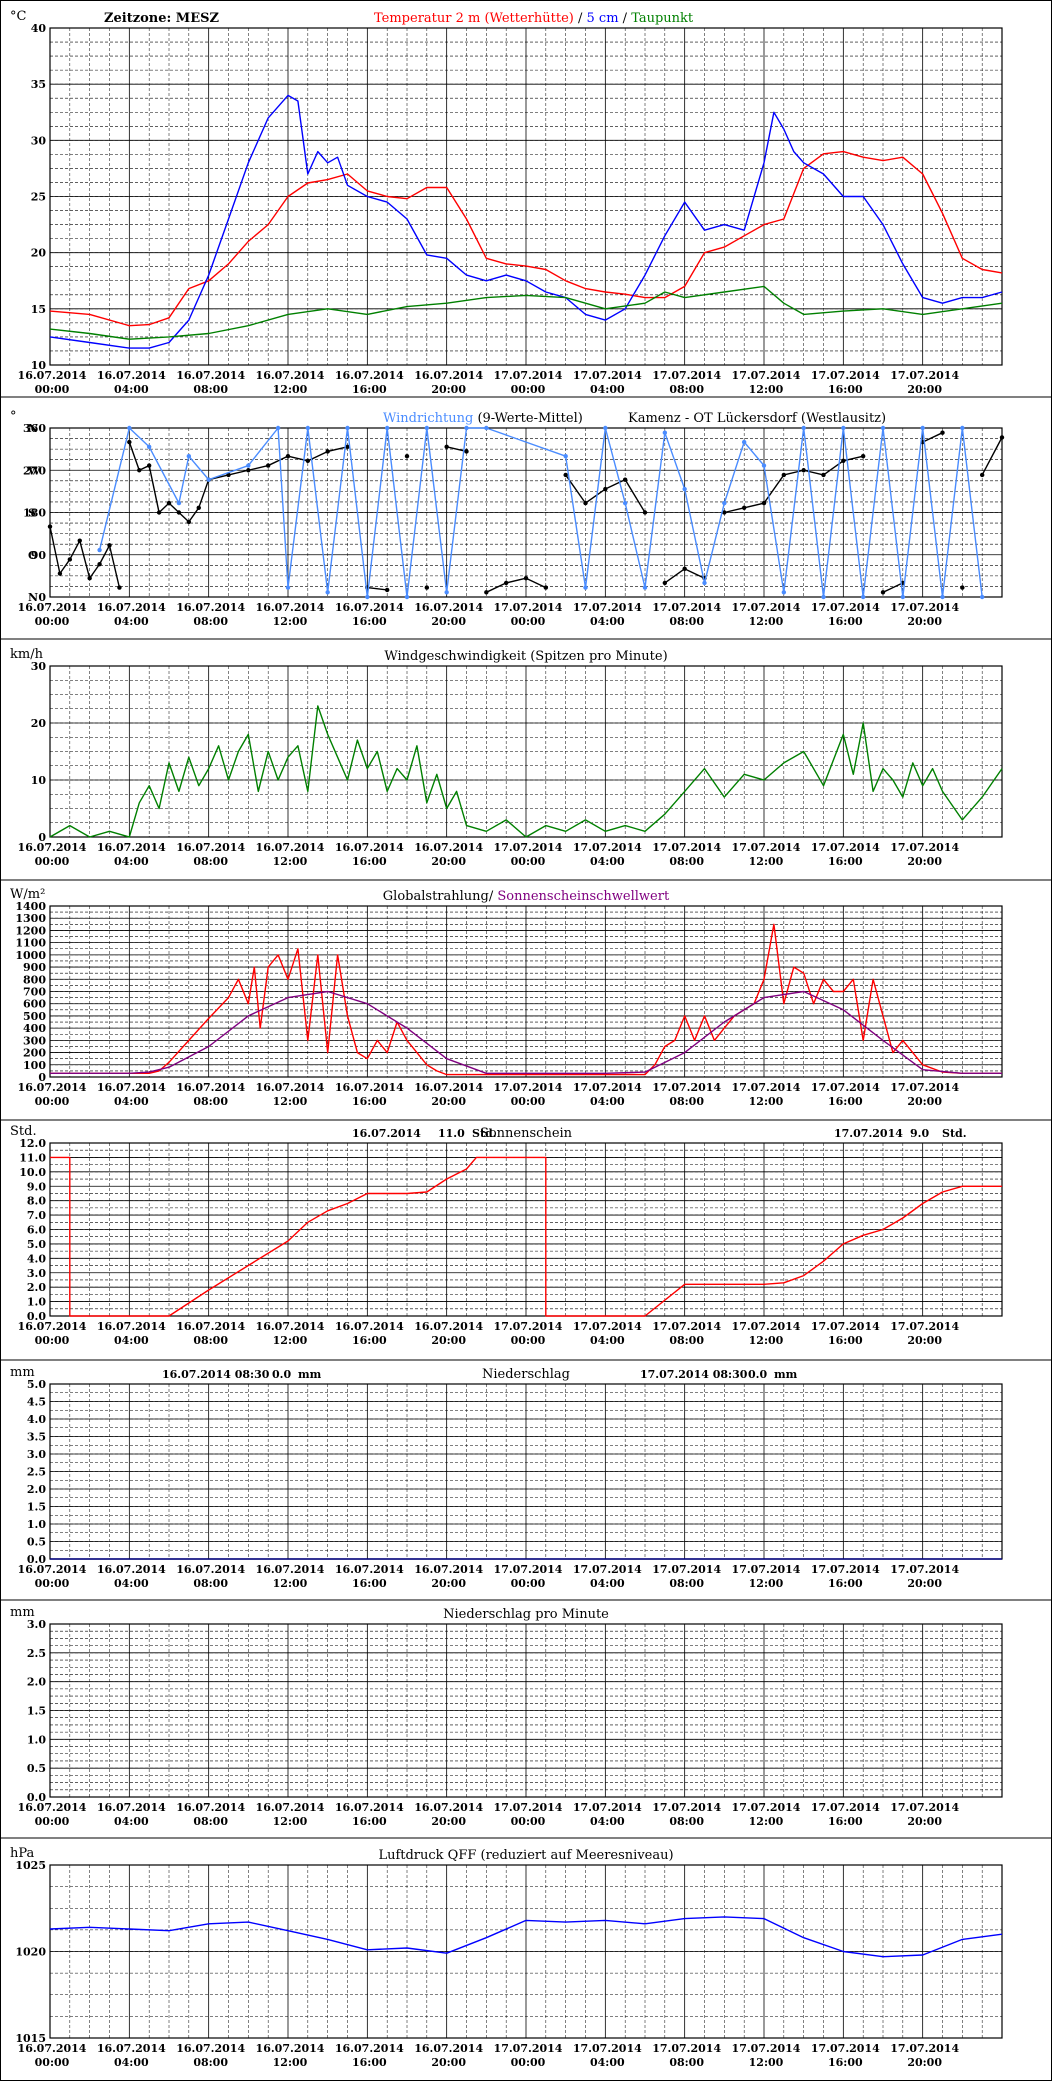 The height and width of the screenshot is (2085, 1052). I want to click on x-time-label: 12:00, so click(290, 2062).